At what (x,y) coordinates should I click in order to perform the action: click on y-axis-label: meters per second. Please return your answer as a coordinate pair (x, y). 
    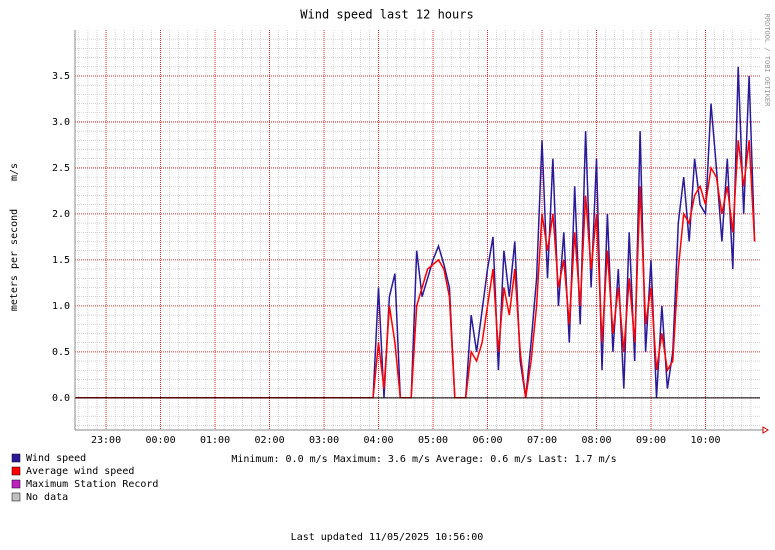
    Looking at the image, I should click on (14, 260).